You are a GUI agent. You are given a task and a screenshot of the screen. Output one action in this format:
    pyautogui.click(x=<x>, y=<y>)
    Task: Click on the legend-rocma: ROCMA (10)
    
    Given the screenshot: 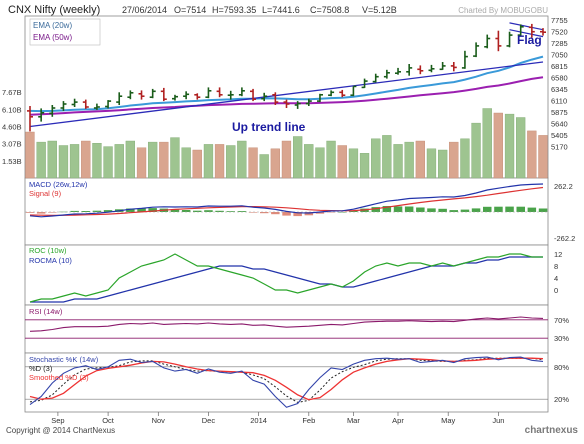 What is the action you would take?
    pyautogui.click(x=50, y=260)
    